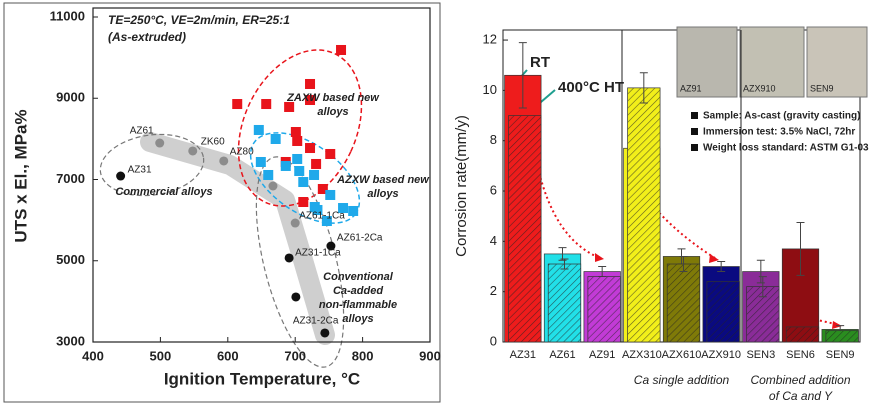 This screenshot has width=881, height=405. Describe the element at coordinates (562, 355) in the screenshot. I see `x-tick-label: AZ61` at that location.